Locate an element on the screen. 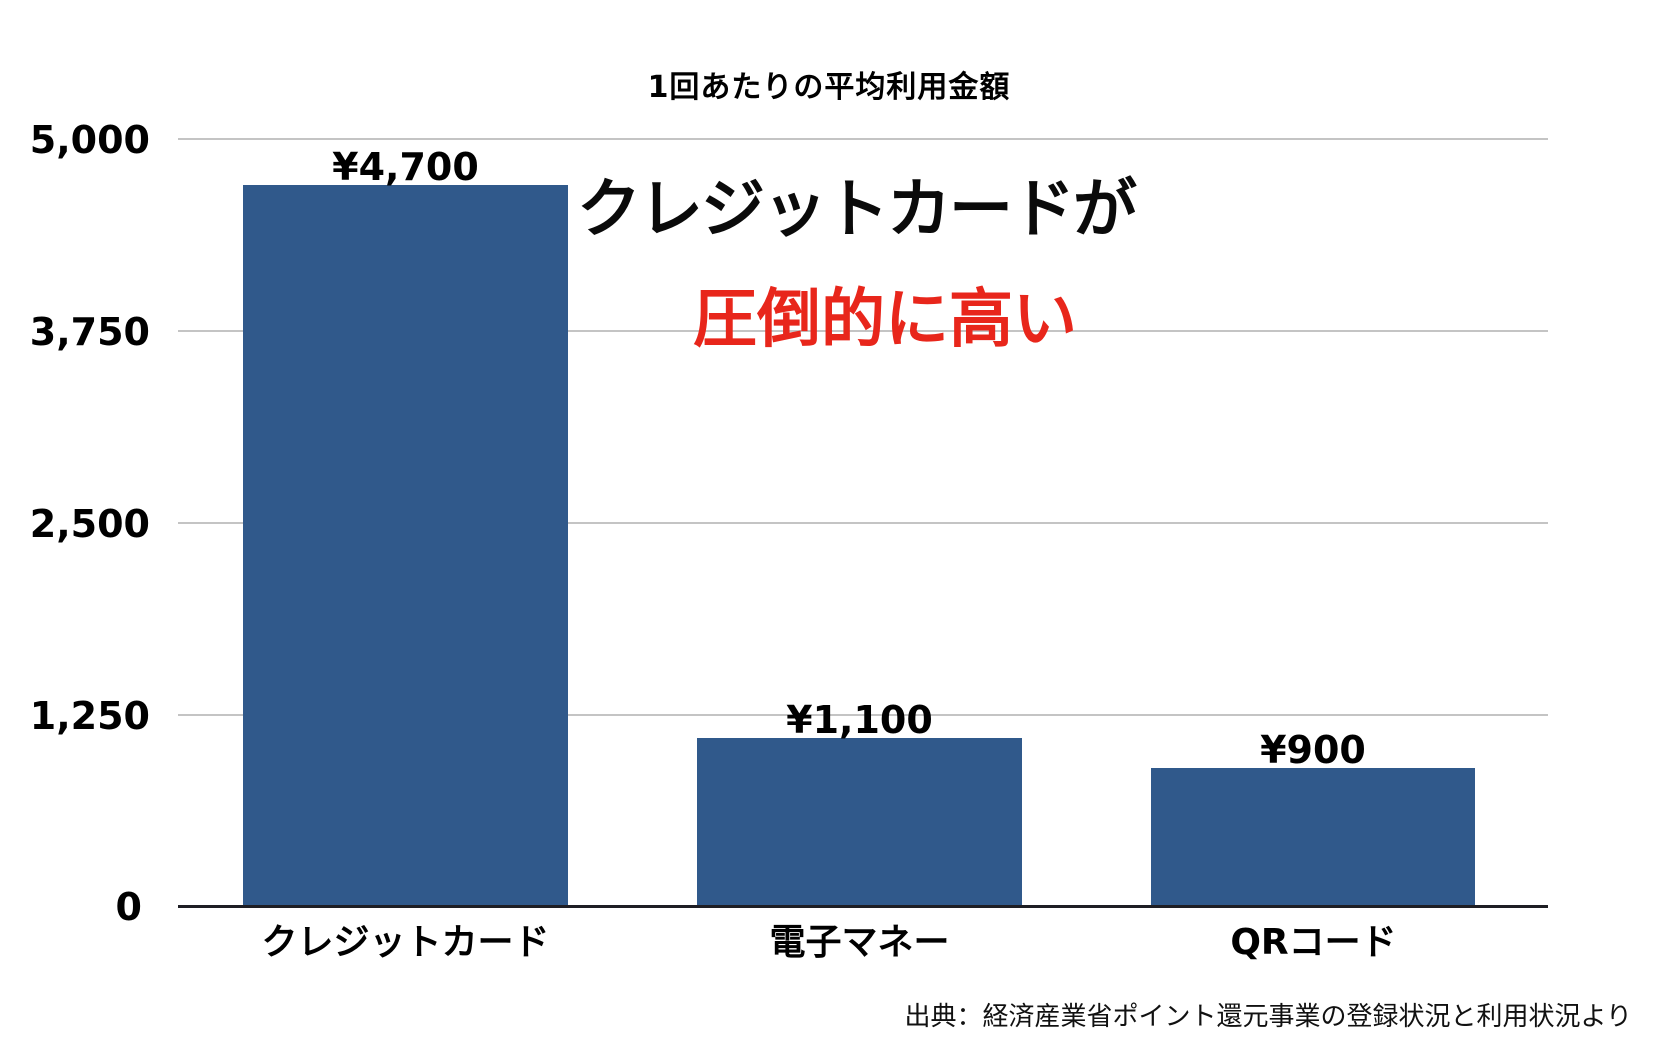 The height and width of the screenshot is (1054, 1658). x-category-label: 電子マネー is located at coordinates (859, 942).